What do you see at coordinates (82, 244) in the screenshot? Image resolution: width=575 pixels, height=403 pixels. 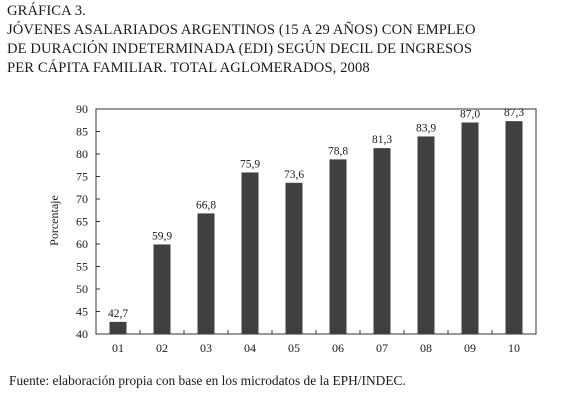 I see `y-tick-label: 60` at bounding box center [82, 244].